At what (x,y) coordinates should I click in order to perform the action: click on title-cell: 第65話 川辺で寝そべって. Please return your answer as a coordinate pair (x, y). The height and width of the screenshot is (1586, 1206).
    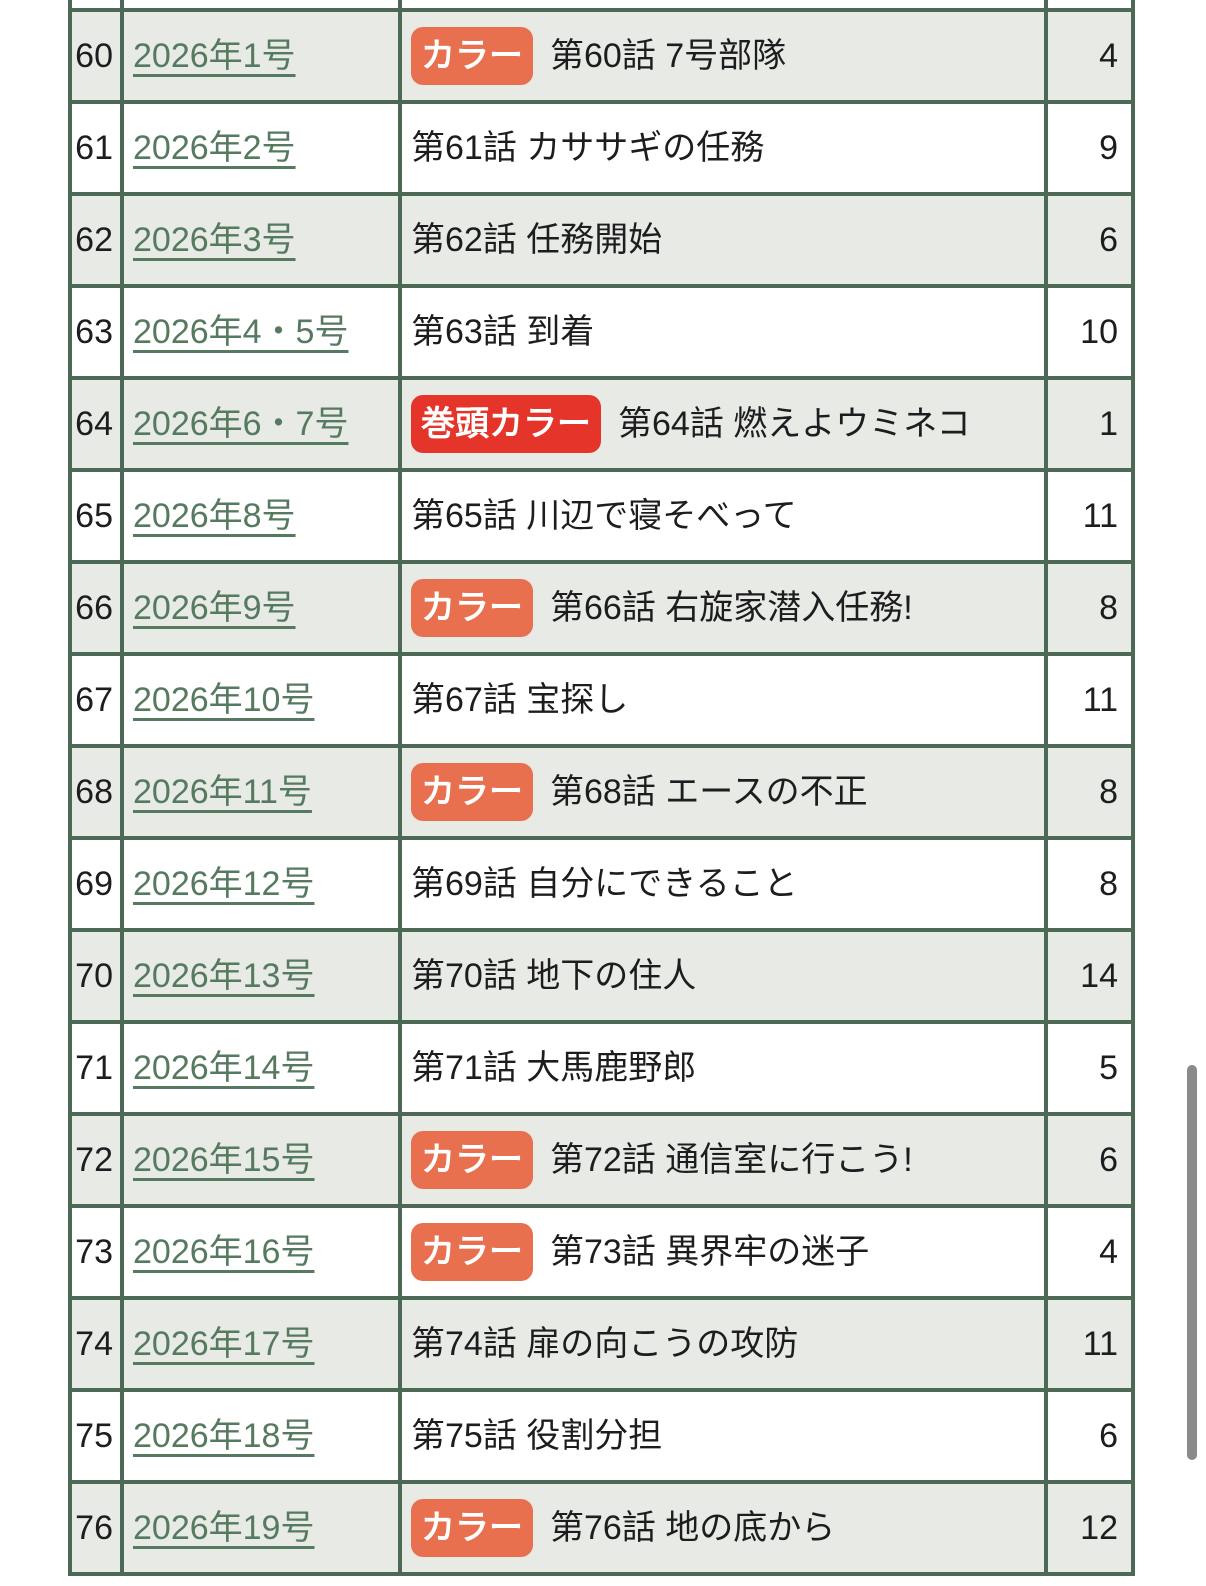
    Looking at the image, I should click on (723, 516).